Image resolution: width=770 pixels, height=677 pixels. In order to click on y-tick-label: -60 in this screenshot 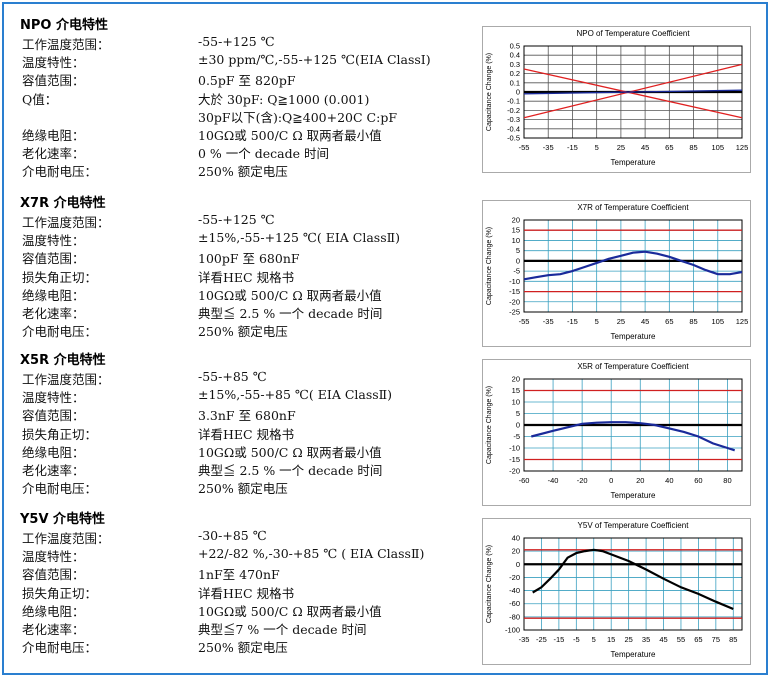, I will do `click(514, 603)`.